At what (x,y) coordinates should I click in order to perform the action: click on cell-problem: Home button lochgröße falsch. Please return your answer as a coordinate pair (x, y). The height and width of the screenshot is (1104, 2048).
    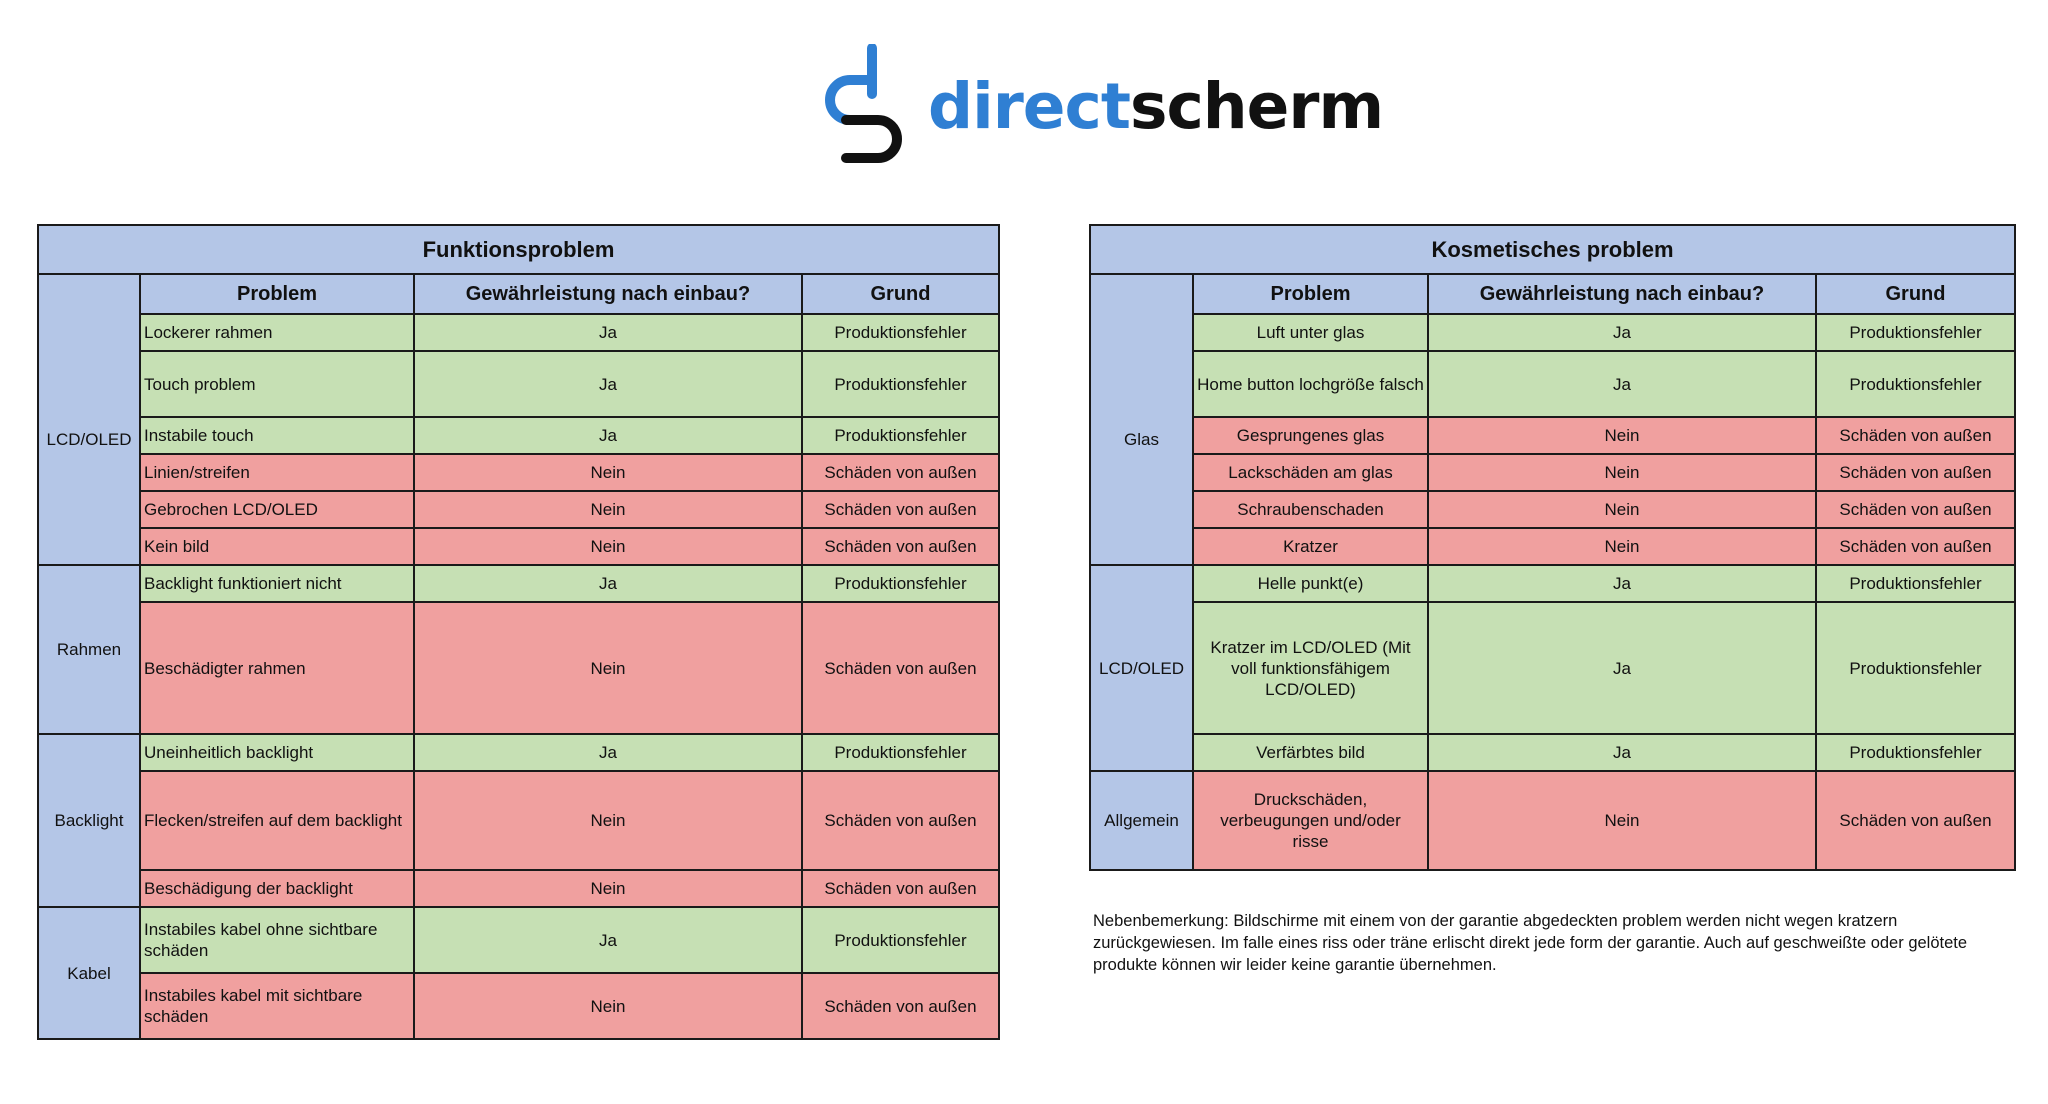
    Looking at the image, I should click on (1310, 384).